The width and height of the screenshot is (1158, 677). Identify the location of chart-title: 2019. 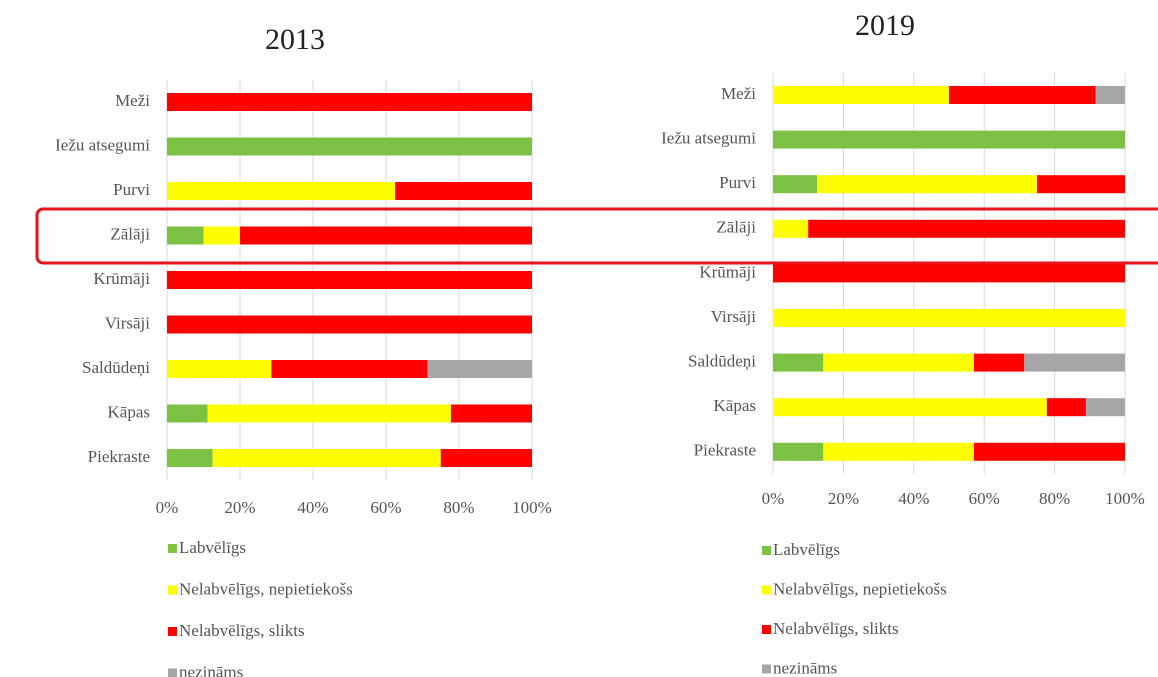
(885, 25).